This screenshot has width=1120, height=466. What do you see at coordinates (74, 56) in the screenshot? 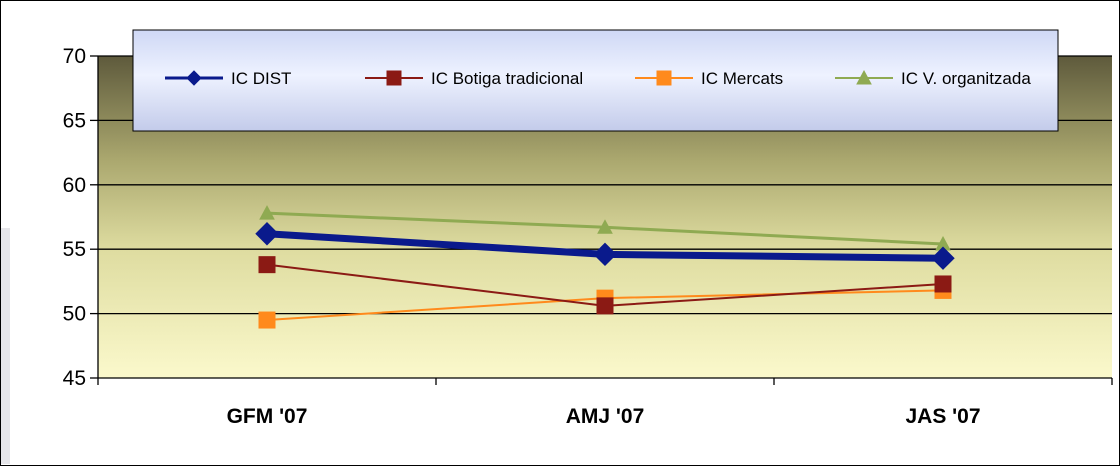
I see `y-tick-label-70: 70` at bounding box center [74, 56].